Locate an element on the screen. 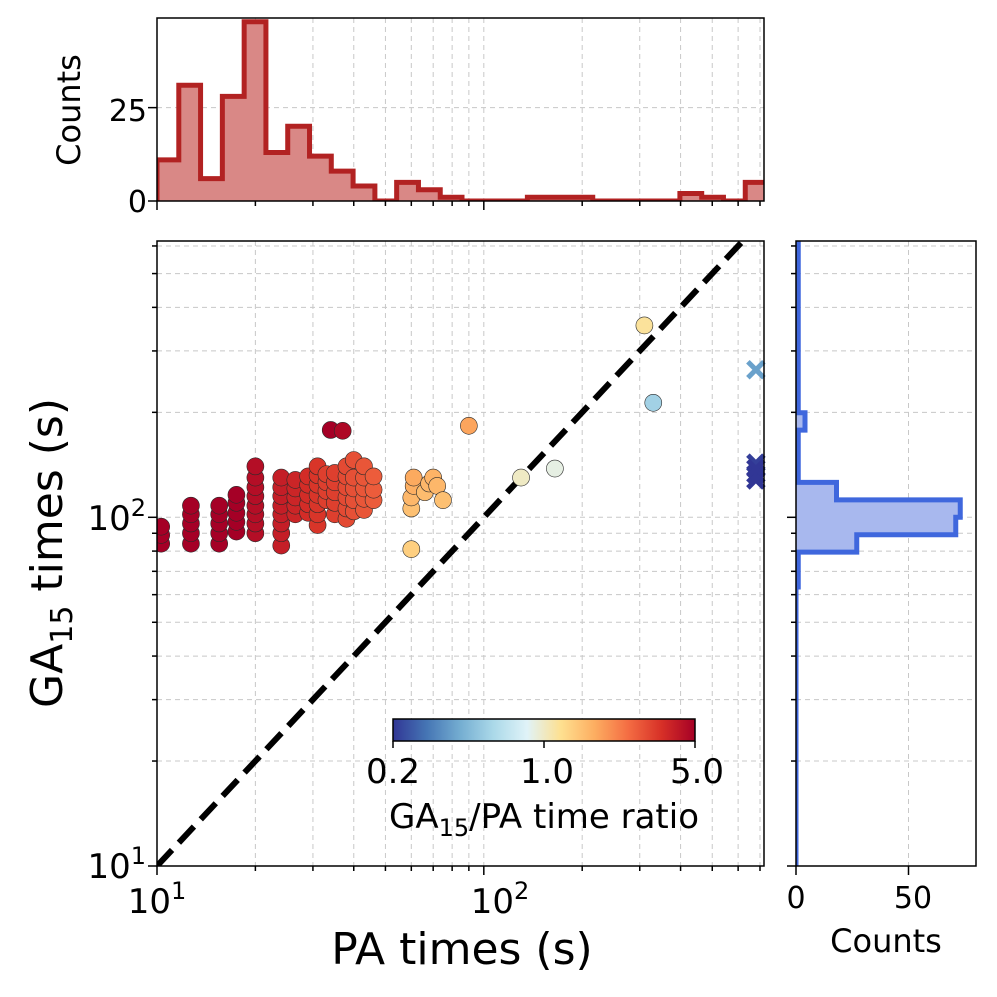  right-x-tick-label-50: 50 is located at coordinates (913, 898).